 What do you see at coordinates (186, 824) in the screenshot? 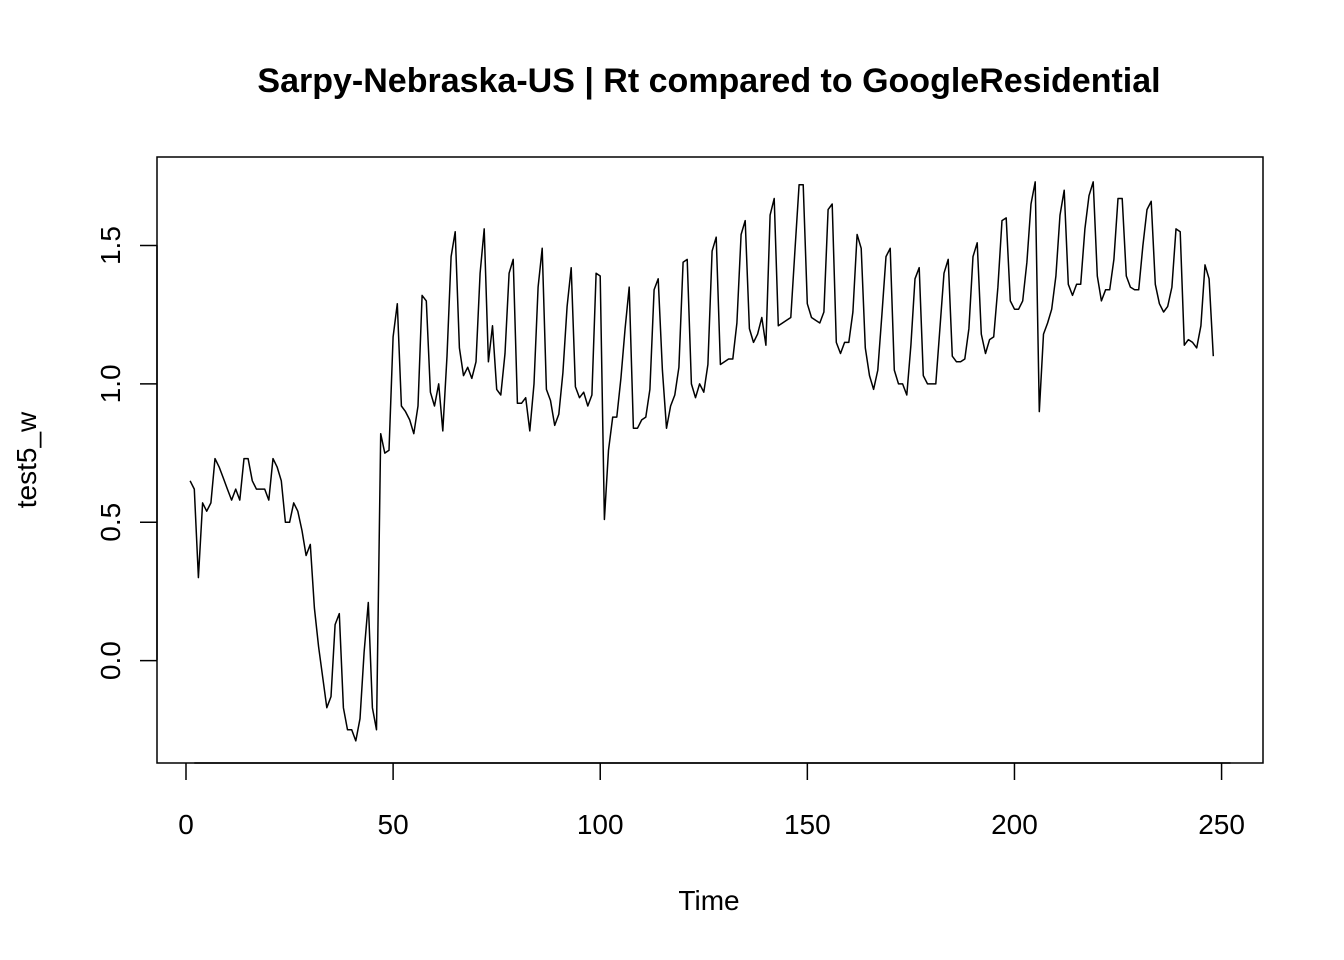
I see `x-tick-label: 0` at bounding box center [186, 824].